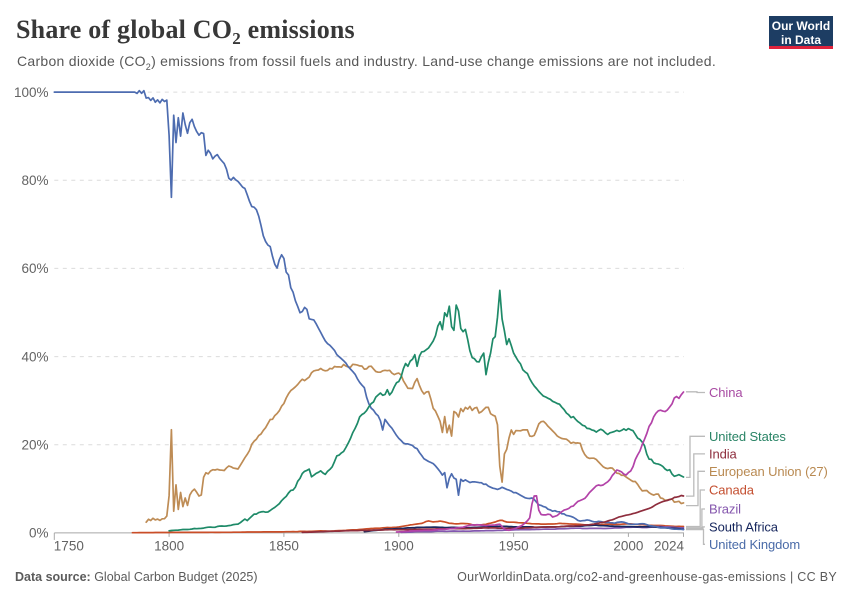 The width and height of the screenshot is (850, 600). Describe the element at coordinates (34, 180) in the screenshot. I see `svg-text: 80%` at that location.